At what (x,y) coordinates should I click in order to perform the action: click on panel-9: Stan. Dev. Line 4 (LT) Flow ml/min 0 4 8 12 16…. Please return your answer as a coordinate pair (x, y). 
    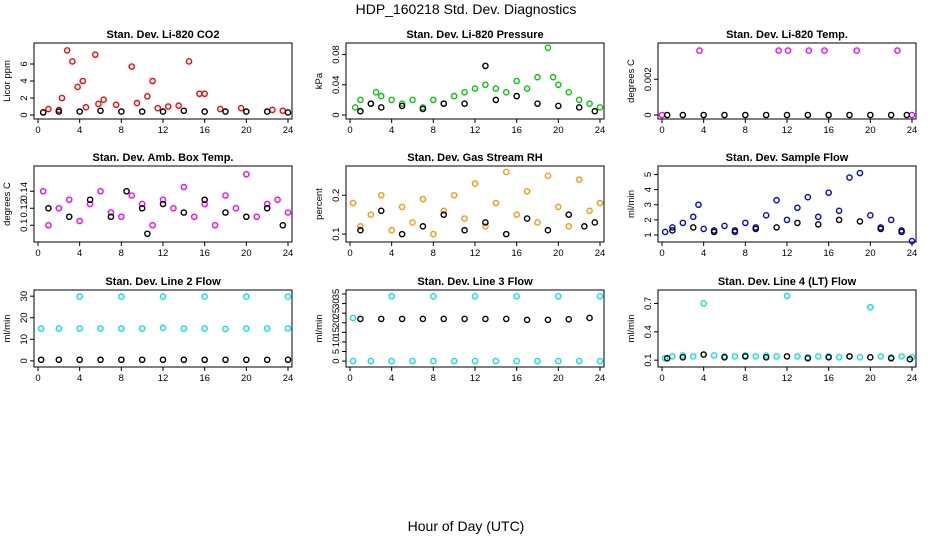
    Looking at the image, I should click on (771, 330).